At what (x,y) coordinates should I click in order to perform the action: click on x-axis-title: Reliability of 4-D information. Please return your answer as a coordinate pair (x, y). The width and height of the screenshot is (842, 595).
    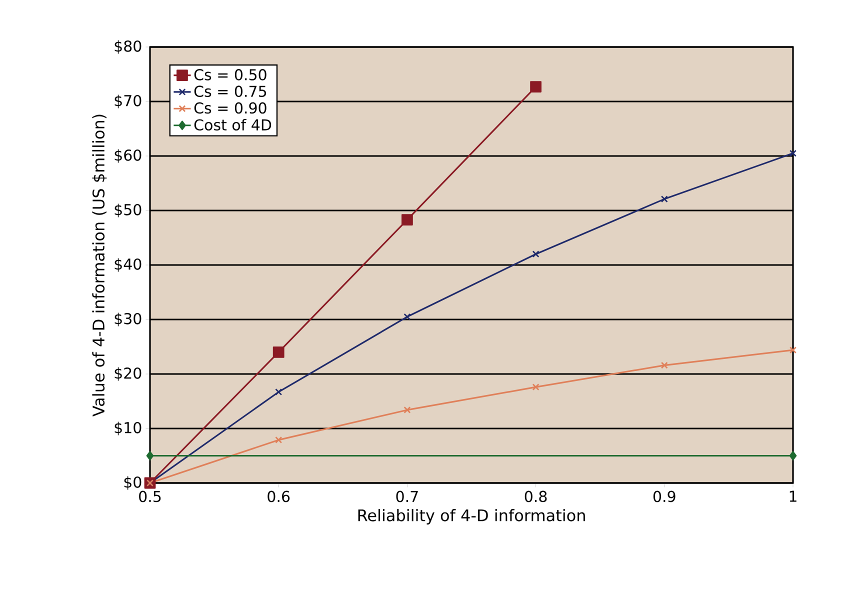
    Looking at the image, I should click on (471, 516).